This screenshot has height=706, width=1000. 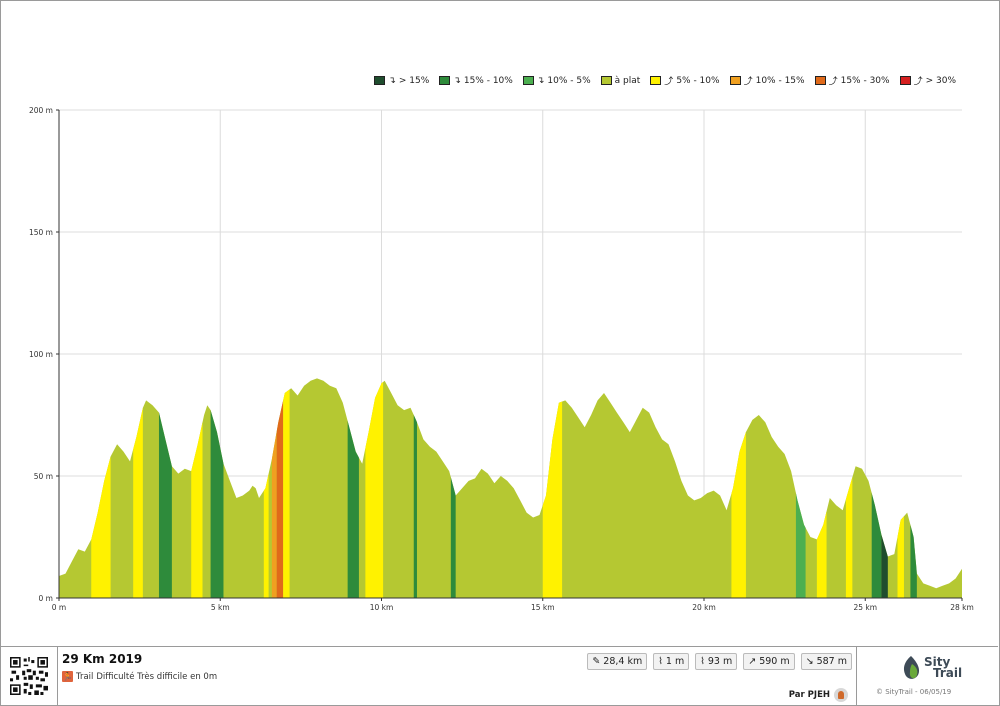 What do you see at coordinates (962, 607) in the screenshot?
I see `x-tick-label: 28 km` at bounding box center [962, 607].